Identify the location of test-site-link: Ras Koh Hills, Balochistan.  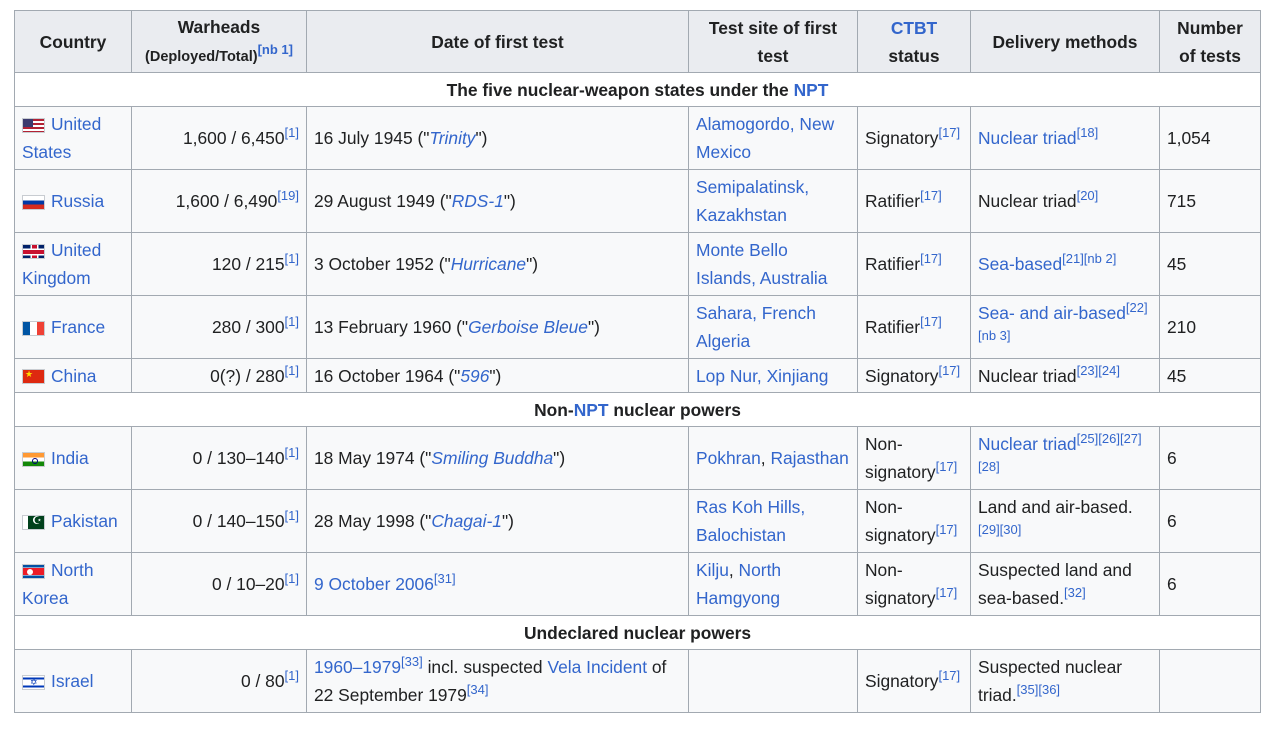
(751, 521).